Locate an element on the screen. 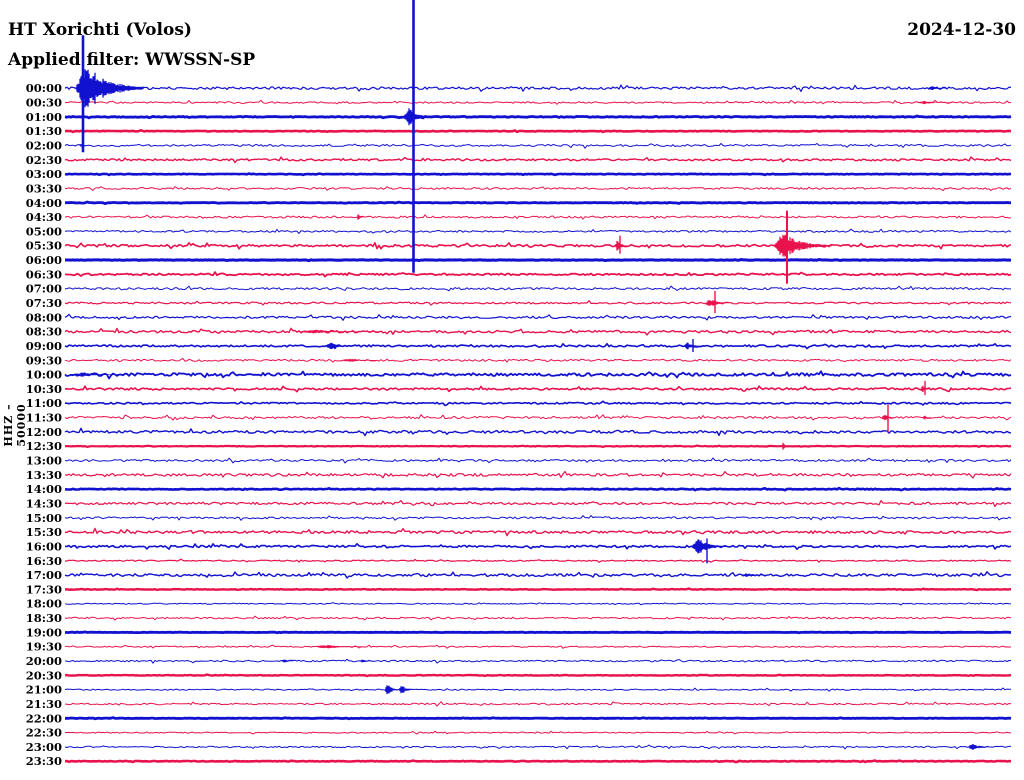 This screenshot has width=1024, height=780. time-label: 17:30 is located at coordinates (44, 589).